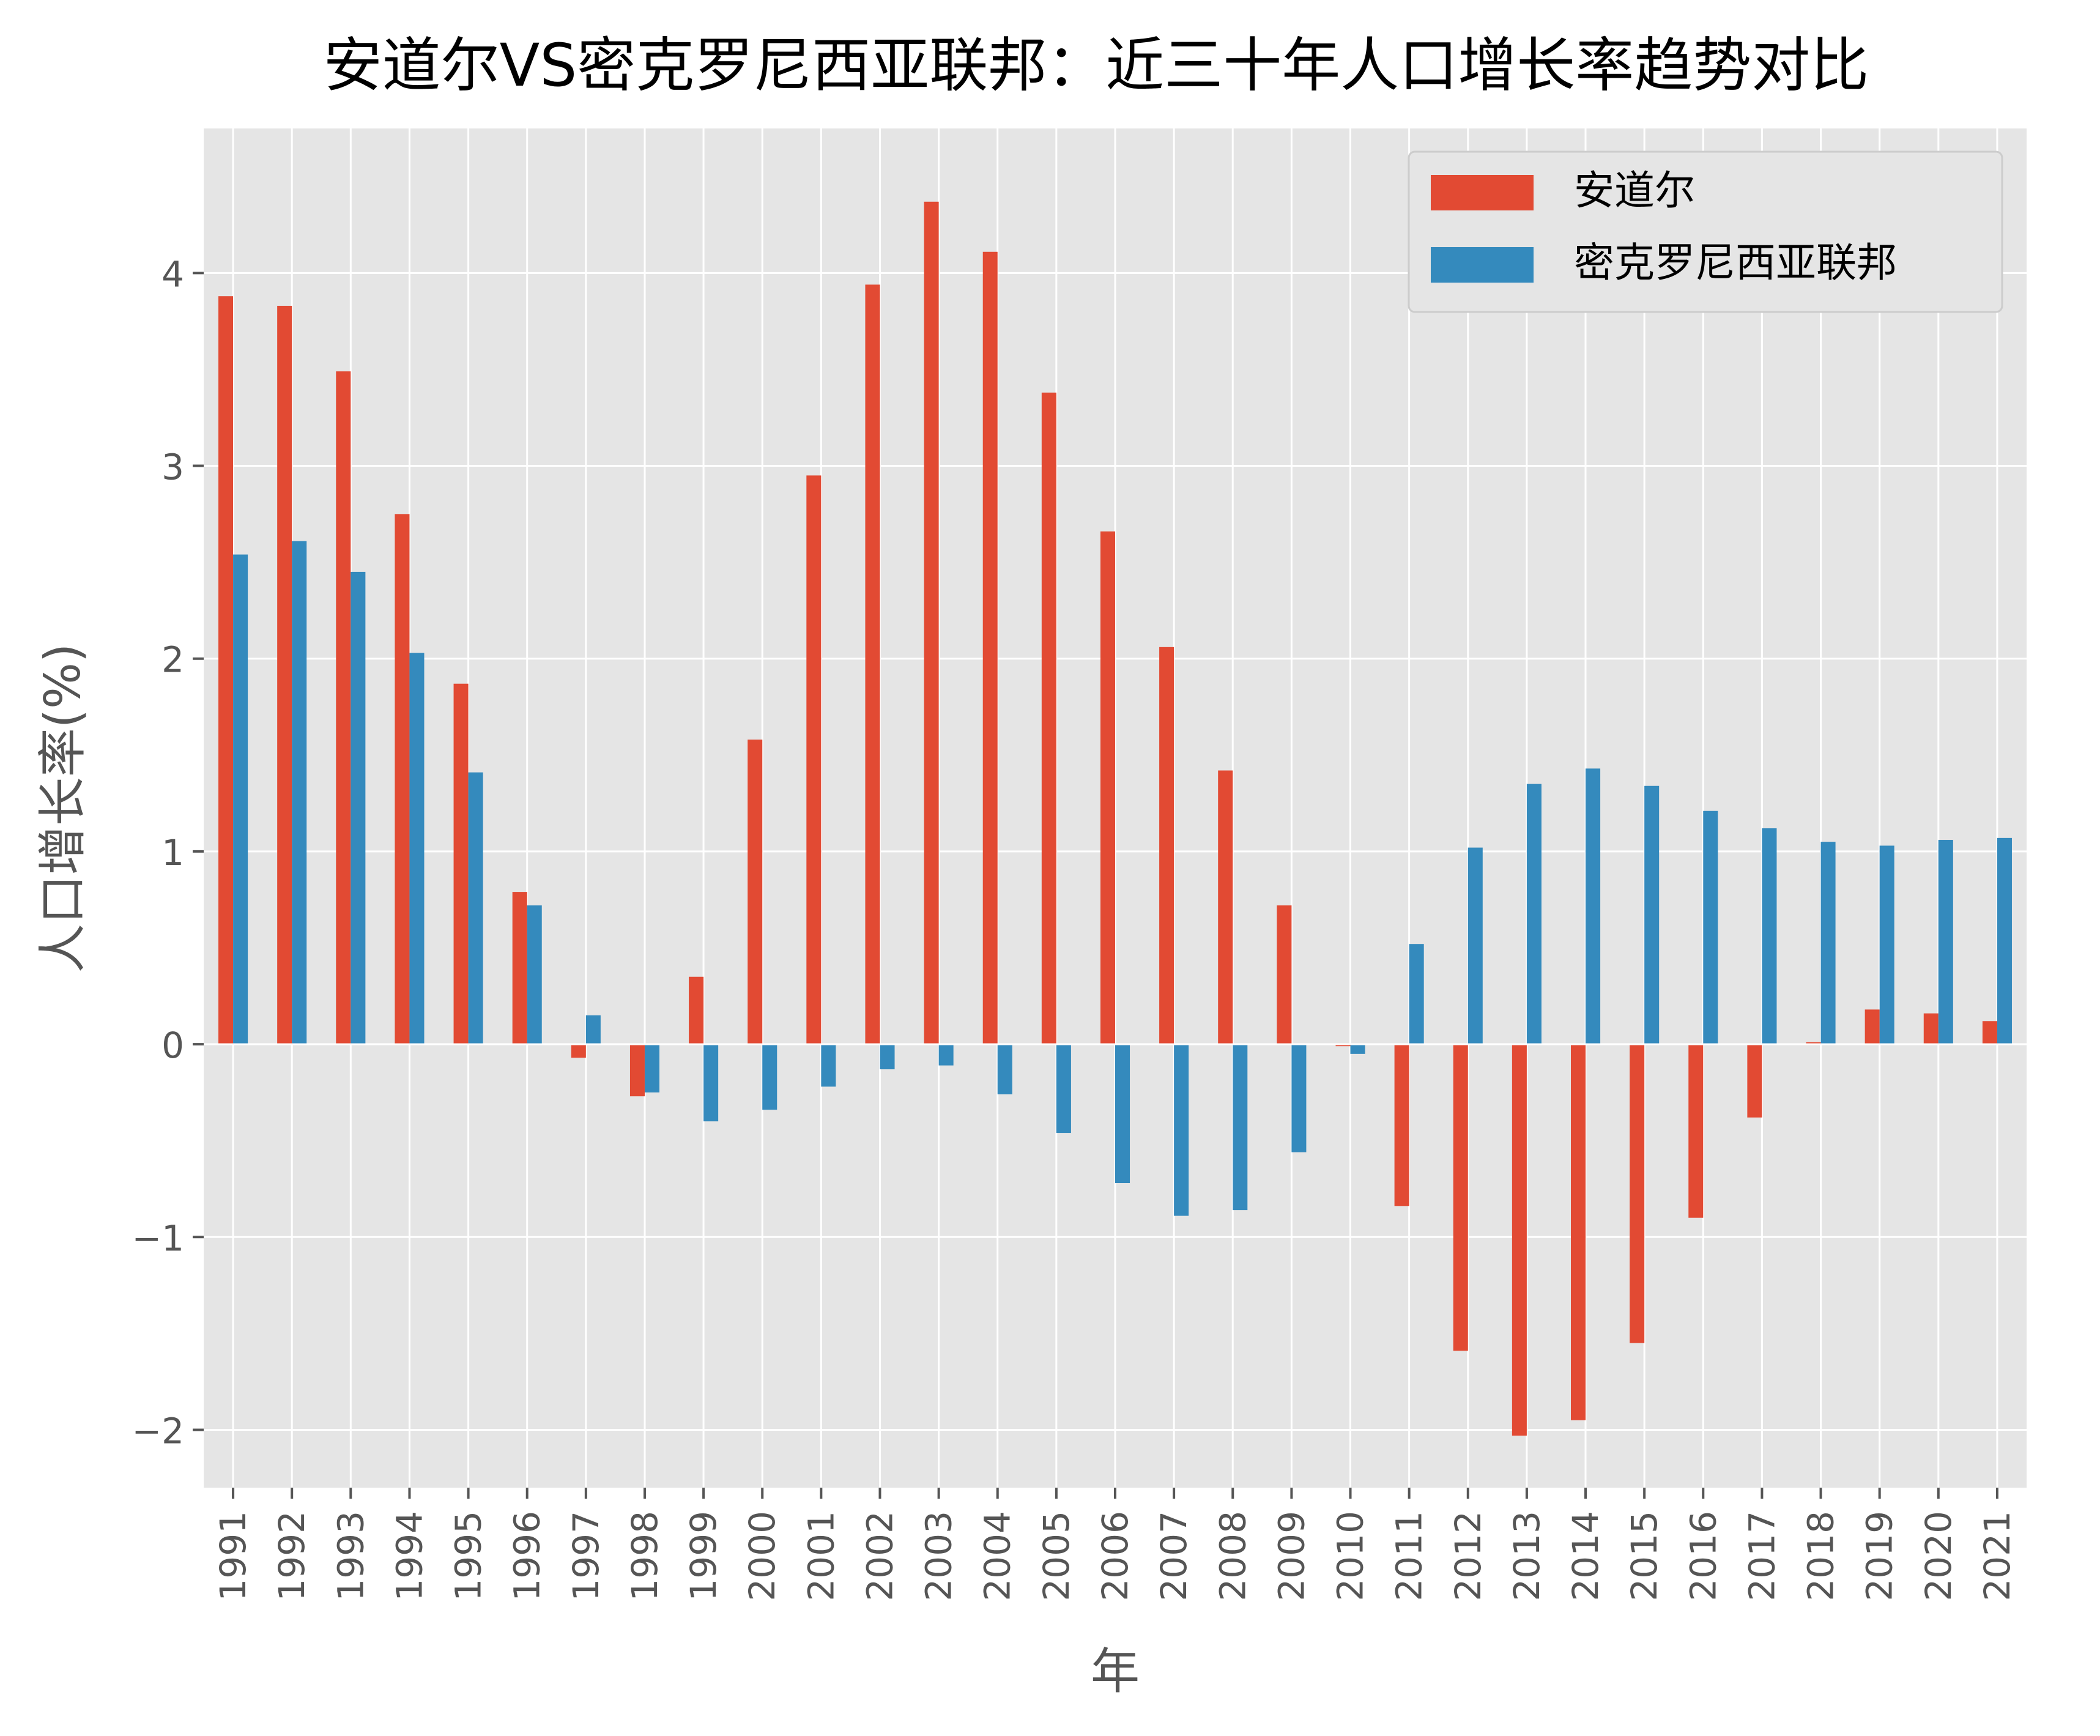 Image resolution: width=2100 pixels, height=1736 pixels. What do you see at coordinates (1004, 1069) in the screenshot?
I see `bar-micronesia-2004` at bounding box center [1004, 1069].